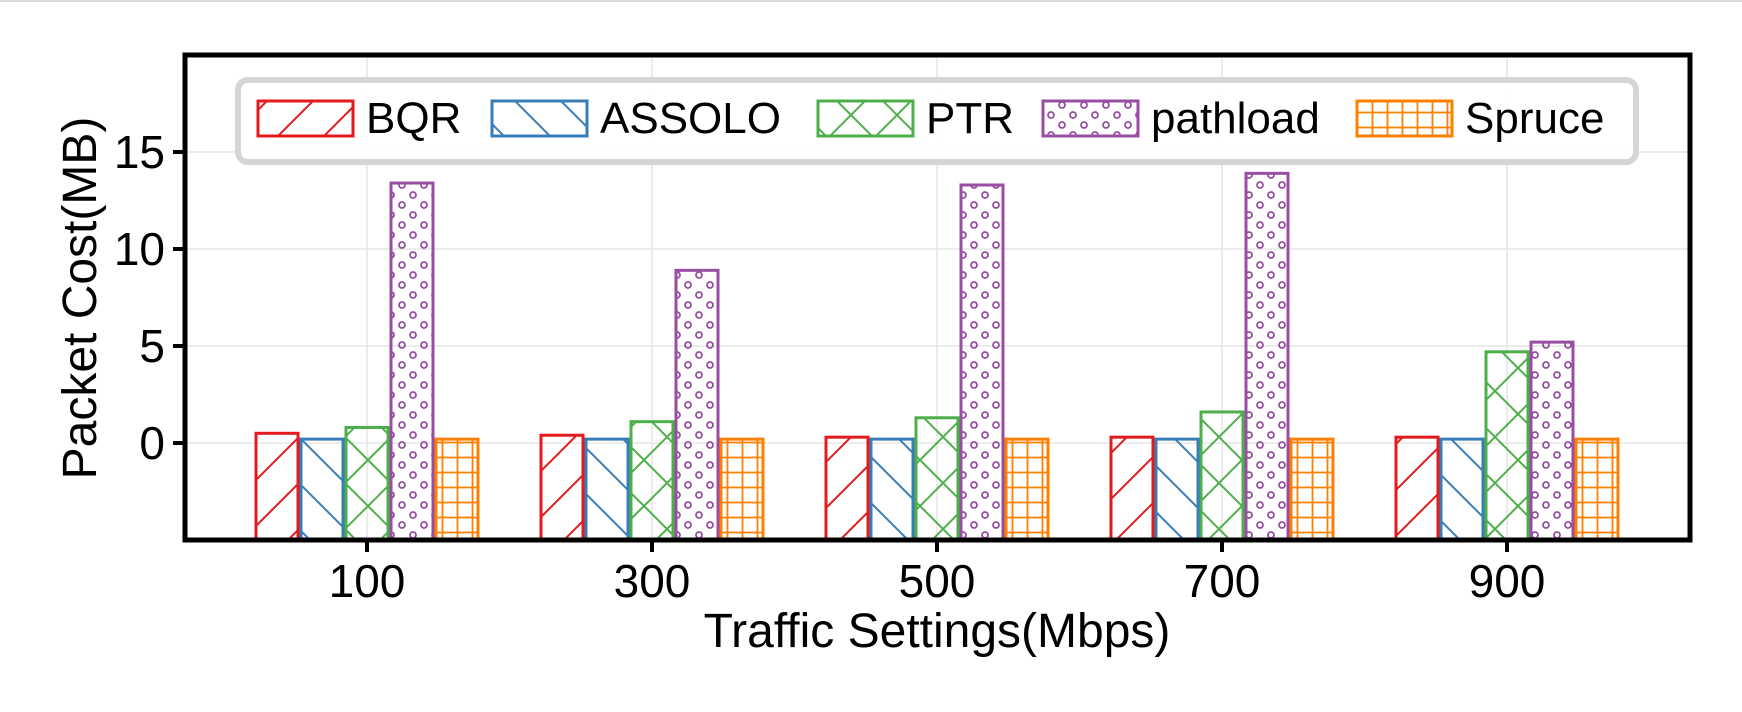 Image resolution: width=1742 pixels, height=712 pixels. I want to click on legend-item-bqr: BQR, so click(358, 118).